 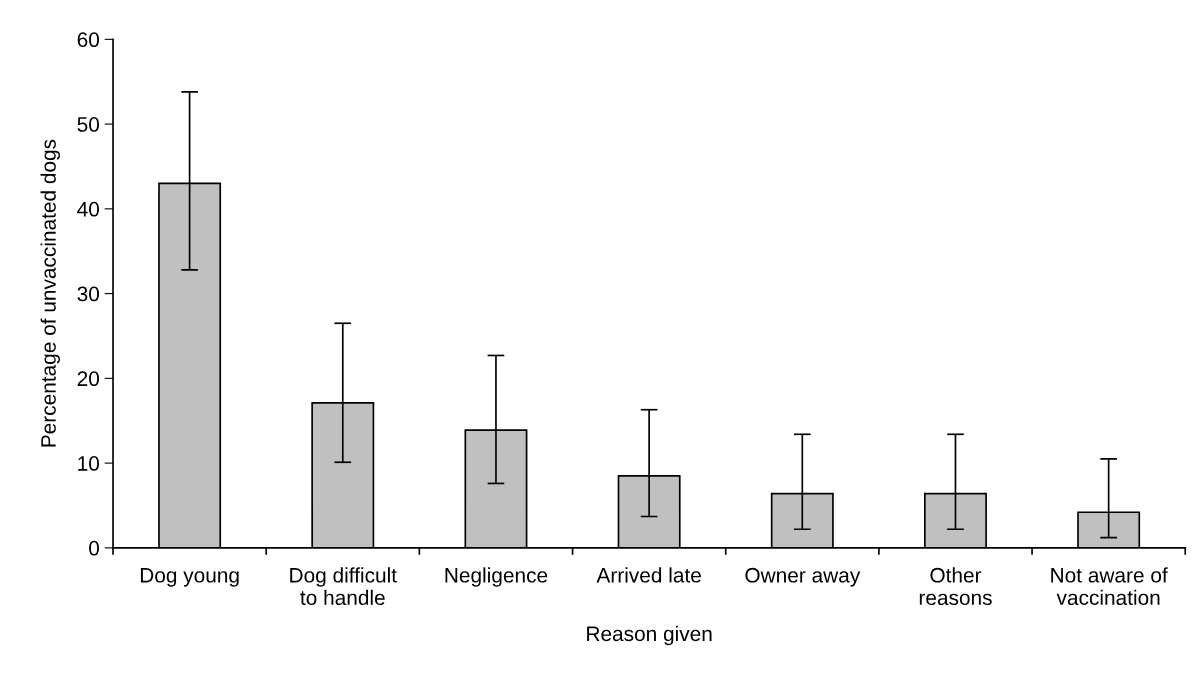 I want to click on y-tick-label: 30, so click(x=88, y=294).